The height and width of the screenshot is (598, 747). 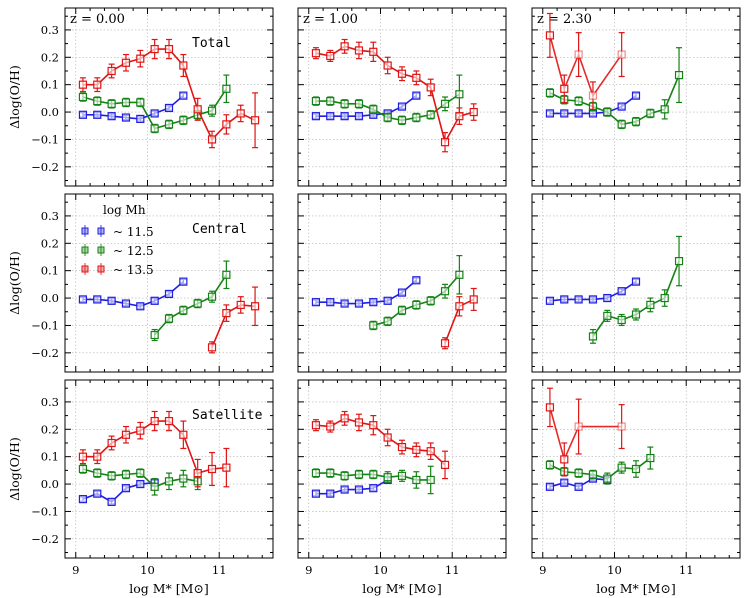 I want to click on x-tick-label: 9, so click(x=75, y=570).